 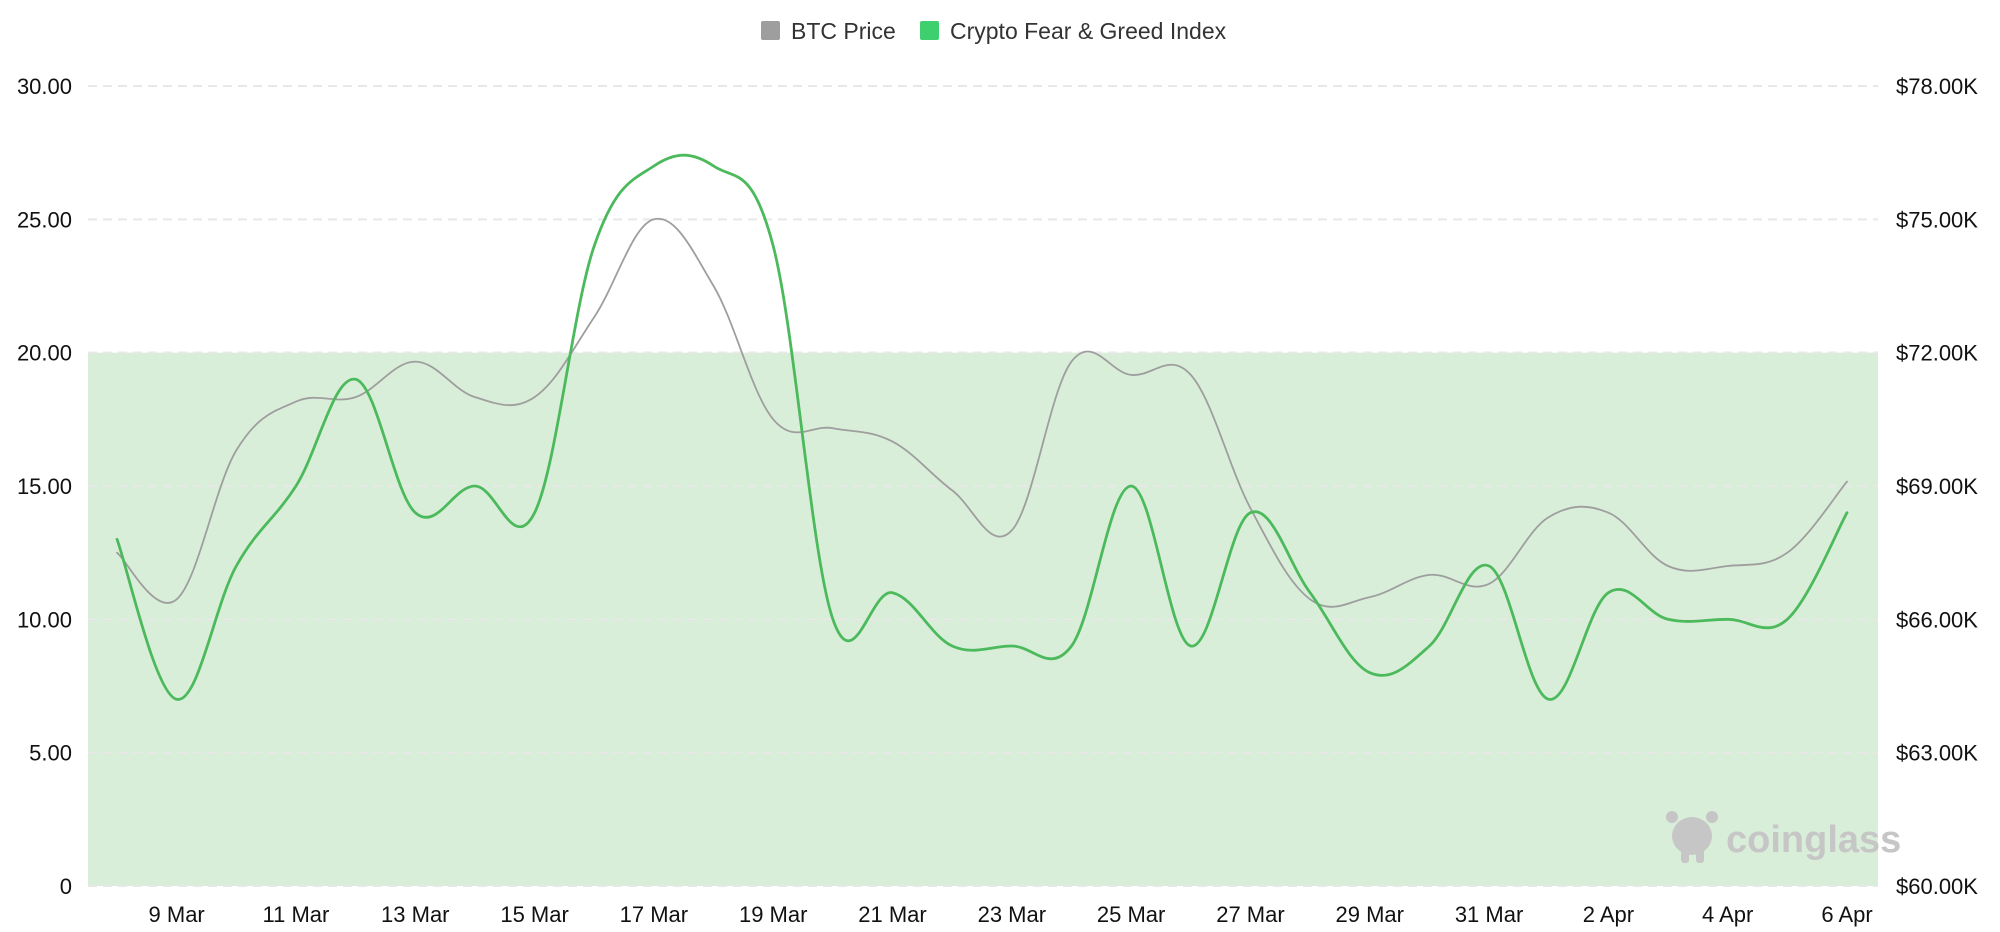 What do you see at coordinates (1937, 753) in the screenshot?
I see `y-right-tick: $63.00K` at bounding box center [1937, 753].